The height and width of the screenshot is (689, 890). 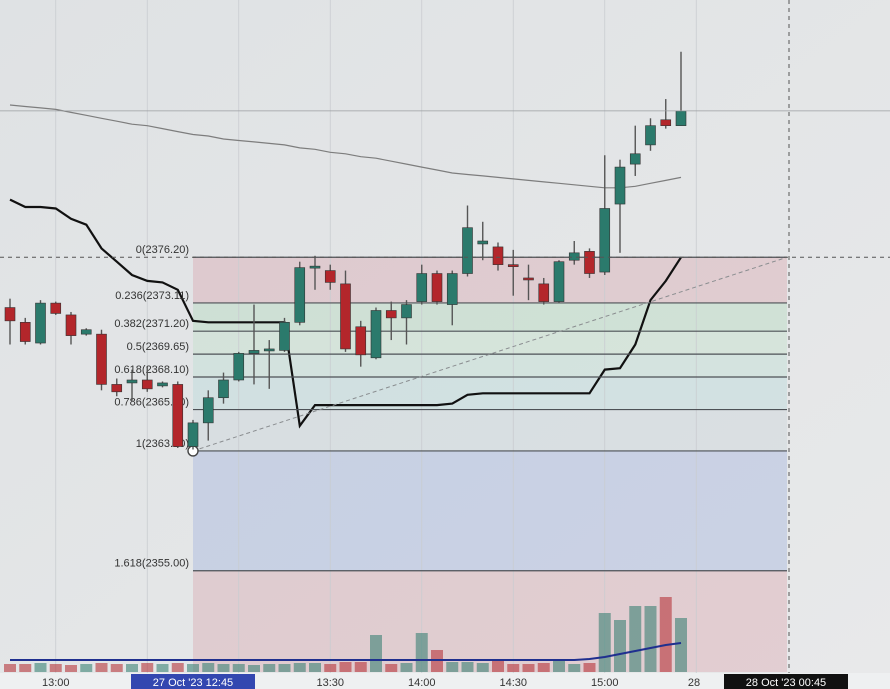 I want to click on fib-label: 0.786(2365.90), so click(x=151, y=402).